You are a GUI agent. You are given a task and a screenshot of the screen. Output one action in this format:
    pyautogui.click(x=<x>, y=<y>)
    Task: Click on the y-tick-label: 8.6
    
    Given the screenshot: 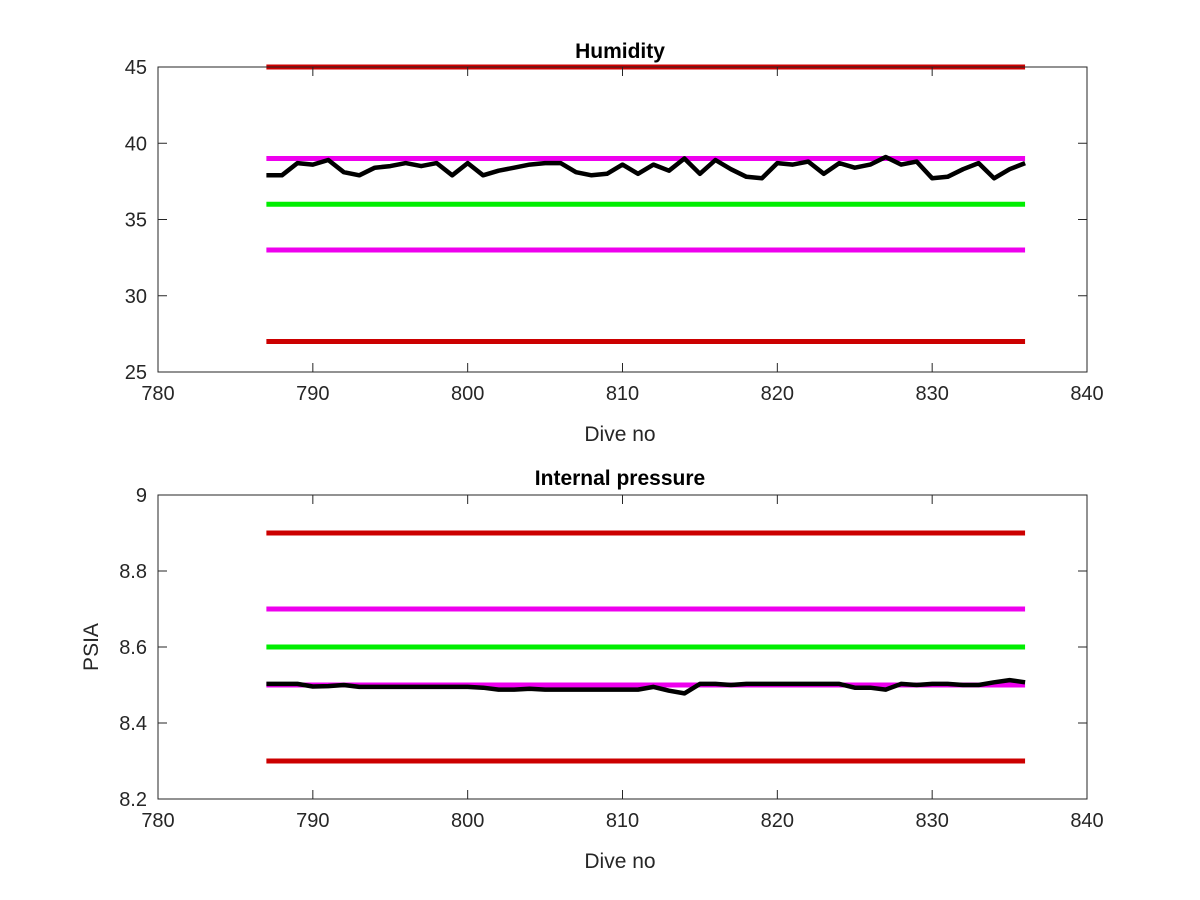 What is the action you would take?
    pyautogui.click(x=133, y=648)
    